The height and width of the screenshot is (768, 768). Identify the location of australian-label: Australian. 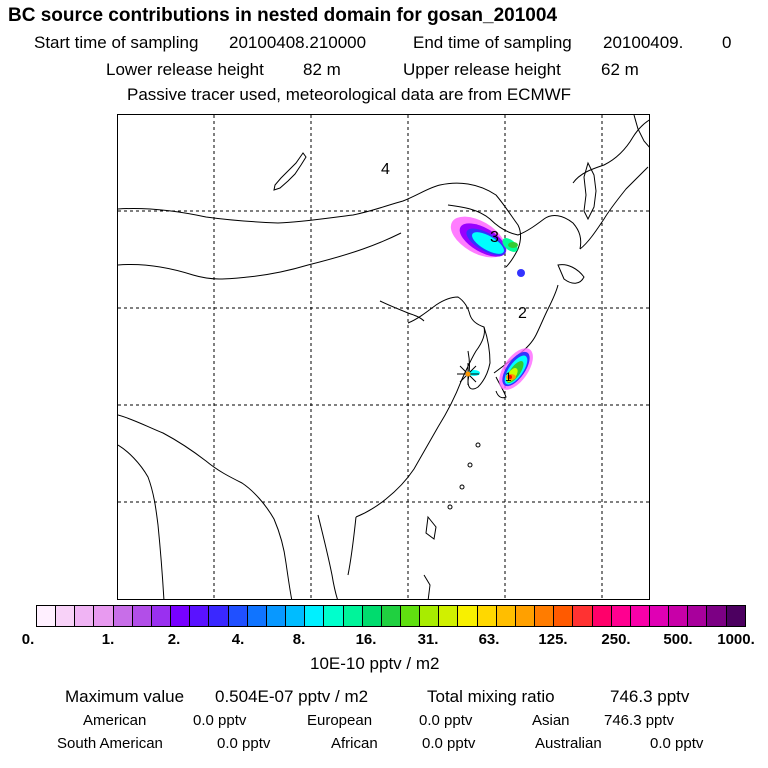
(568, 743).